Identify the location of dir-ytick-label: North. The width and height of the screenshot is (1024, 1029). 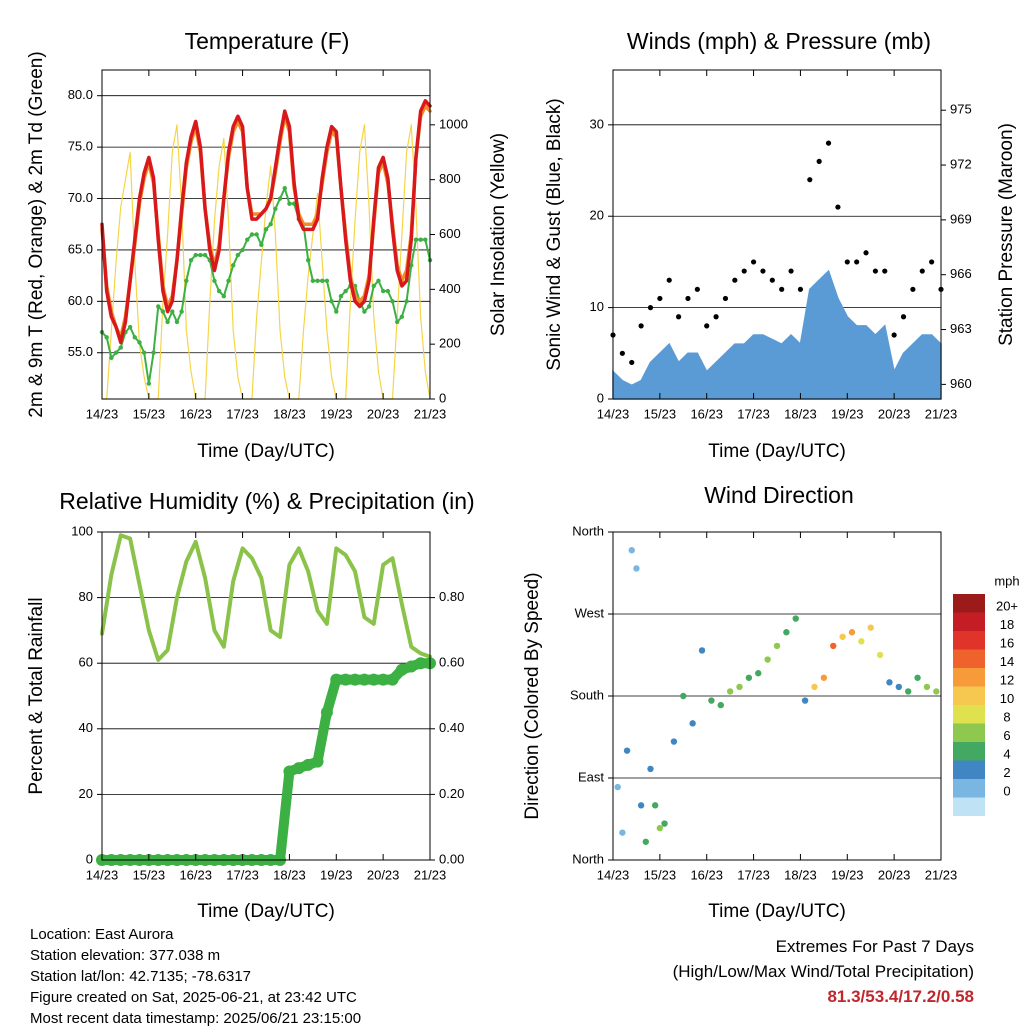
(588, 858).